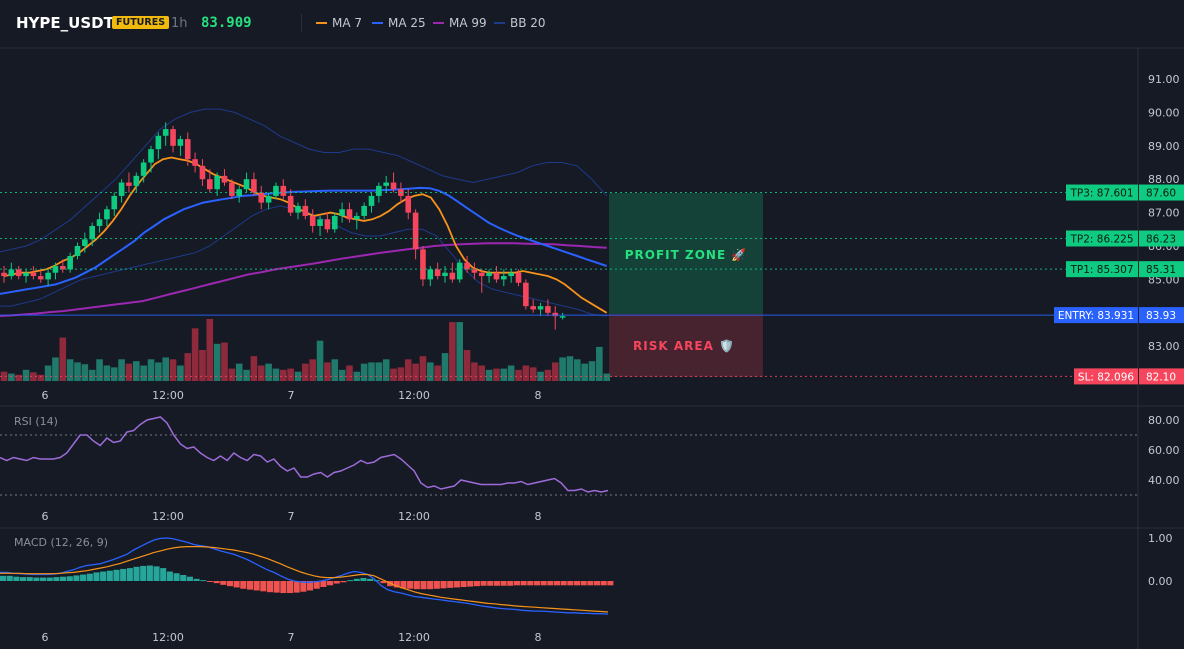 Image resolution: width=1184 pixels, height=649 pixels. What do you see at coordinates (1164, 420) in the screenshot?
I see `rsi-tick-80: 80.00` at bounding box center [1164, 420].